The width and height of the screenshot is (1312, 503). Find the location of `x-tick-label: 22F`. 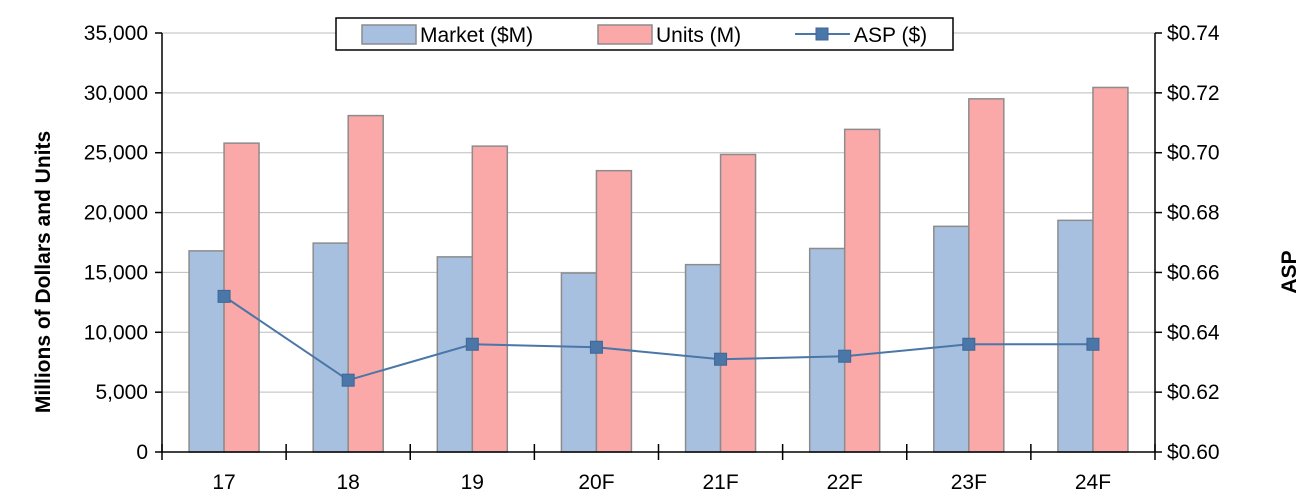

x-tick-label: 22F is located at coordinates (845, 482).